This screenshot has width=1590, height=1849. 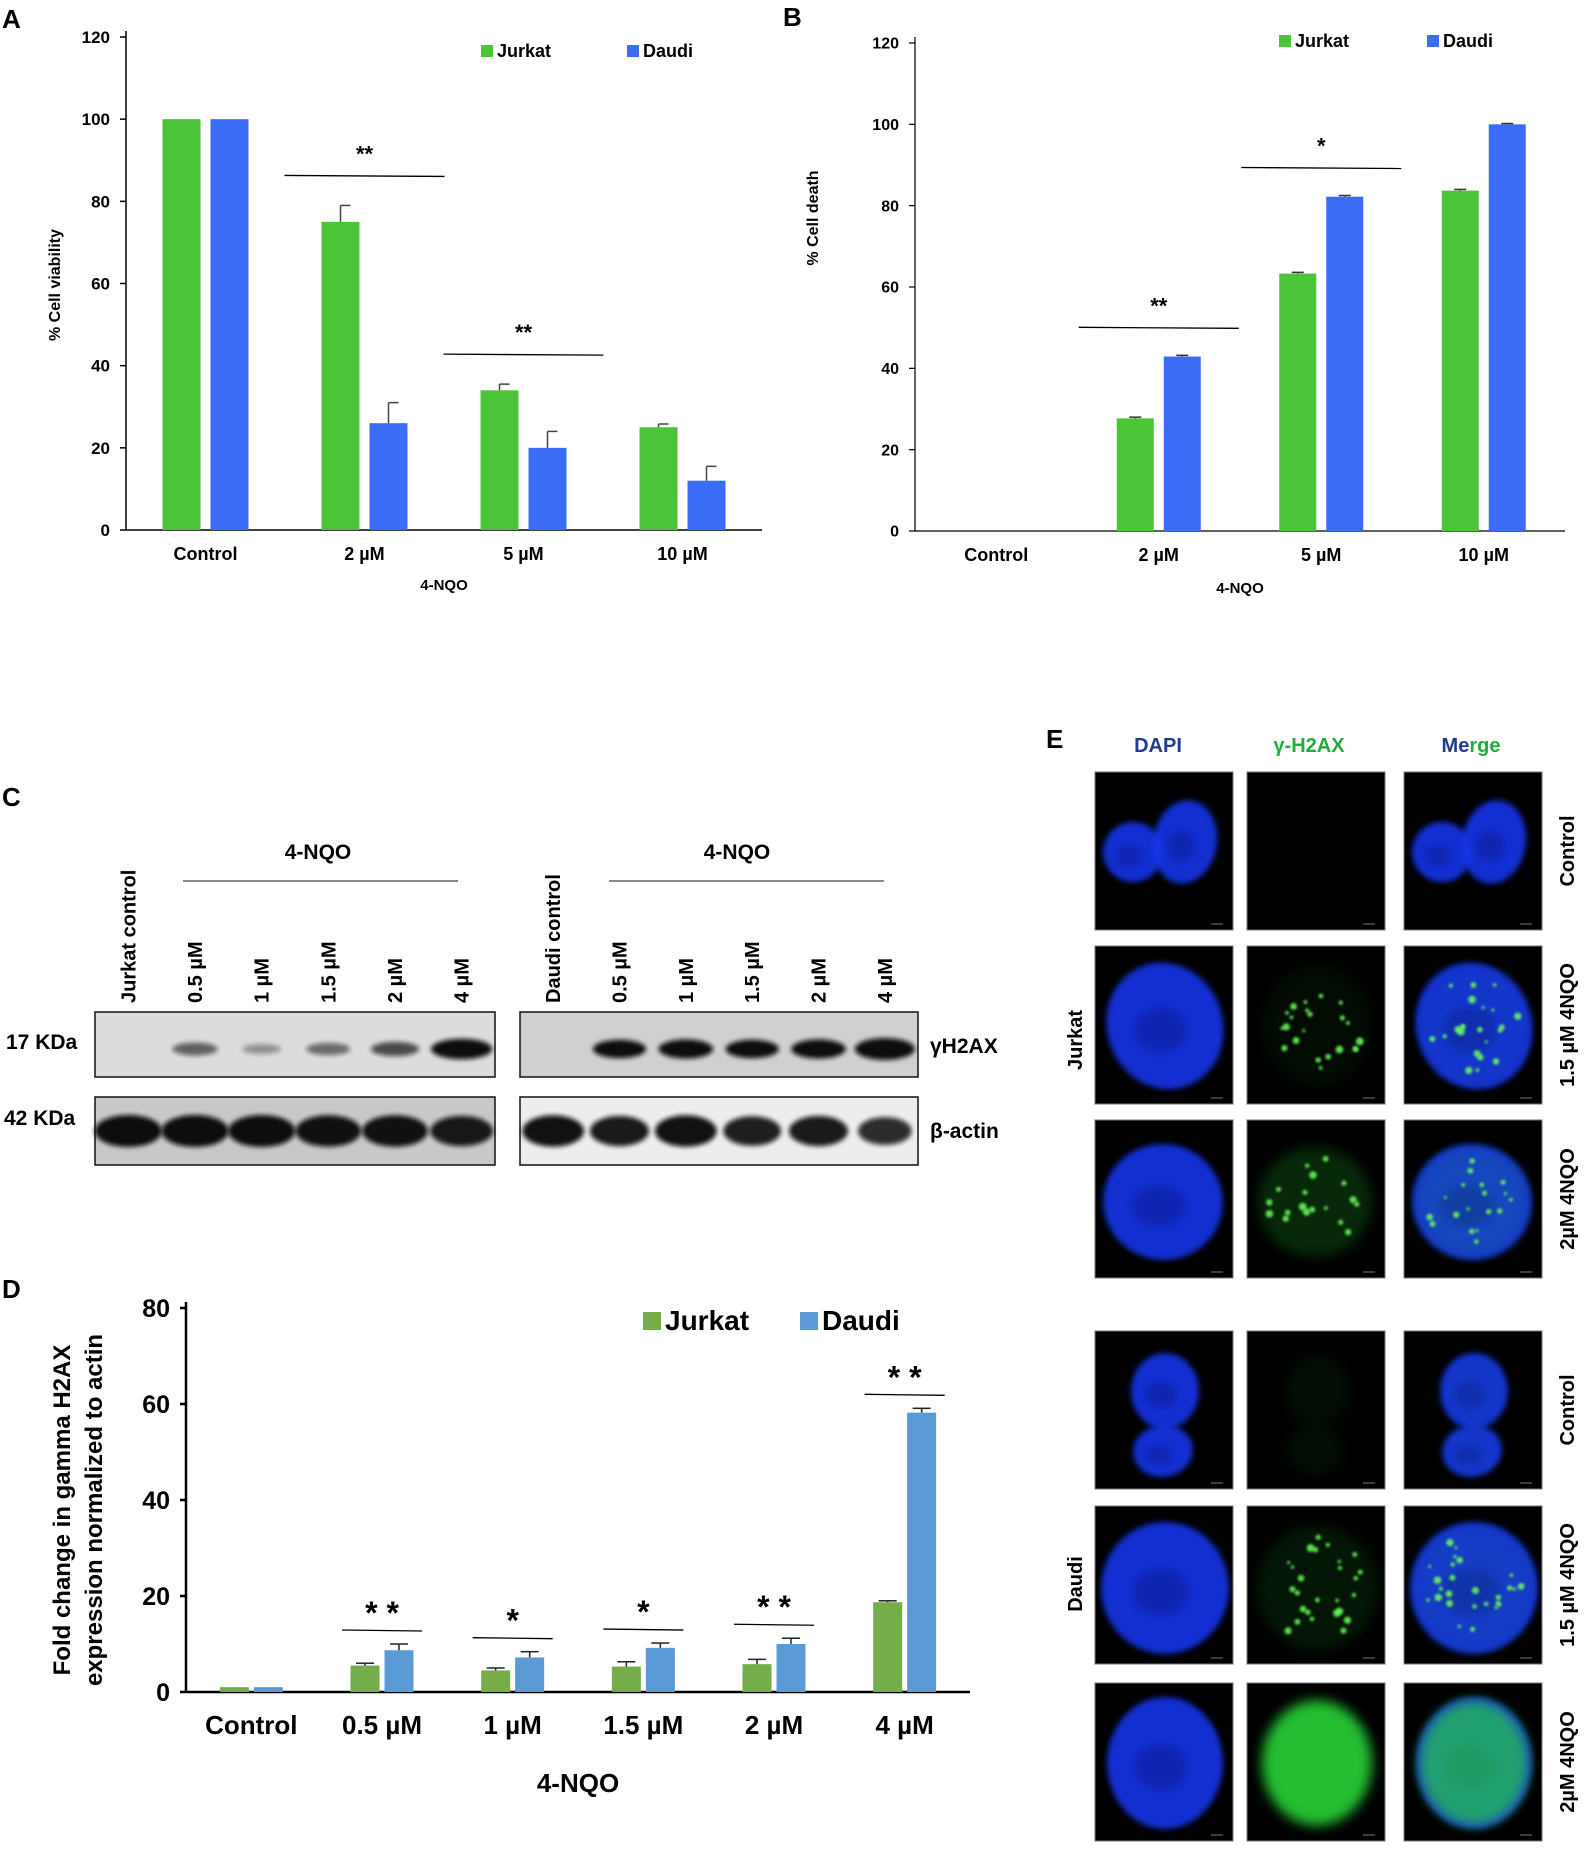 I want to click on col-header-merge-part1: Me, so click(x=1456, y=746).